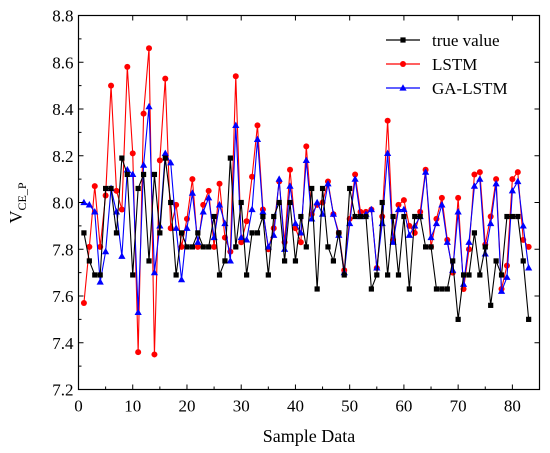 The height and width of the screenshot is (453, 550). What do you see at coordinates (186, 406) in the screenshot?
I see `x-tick-label: 20` at bounding box center [186, 406].